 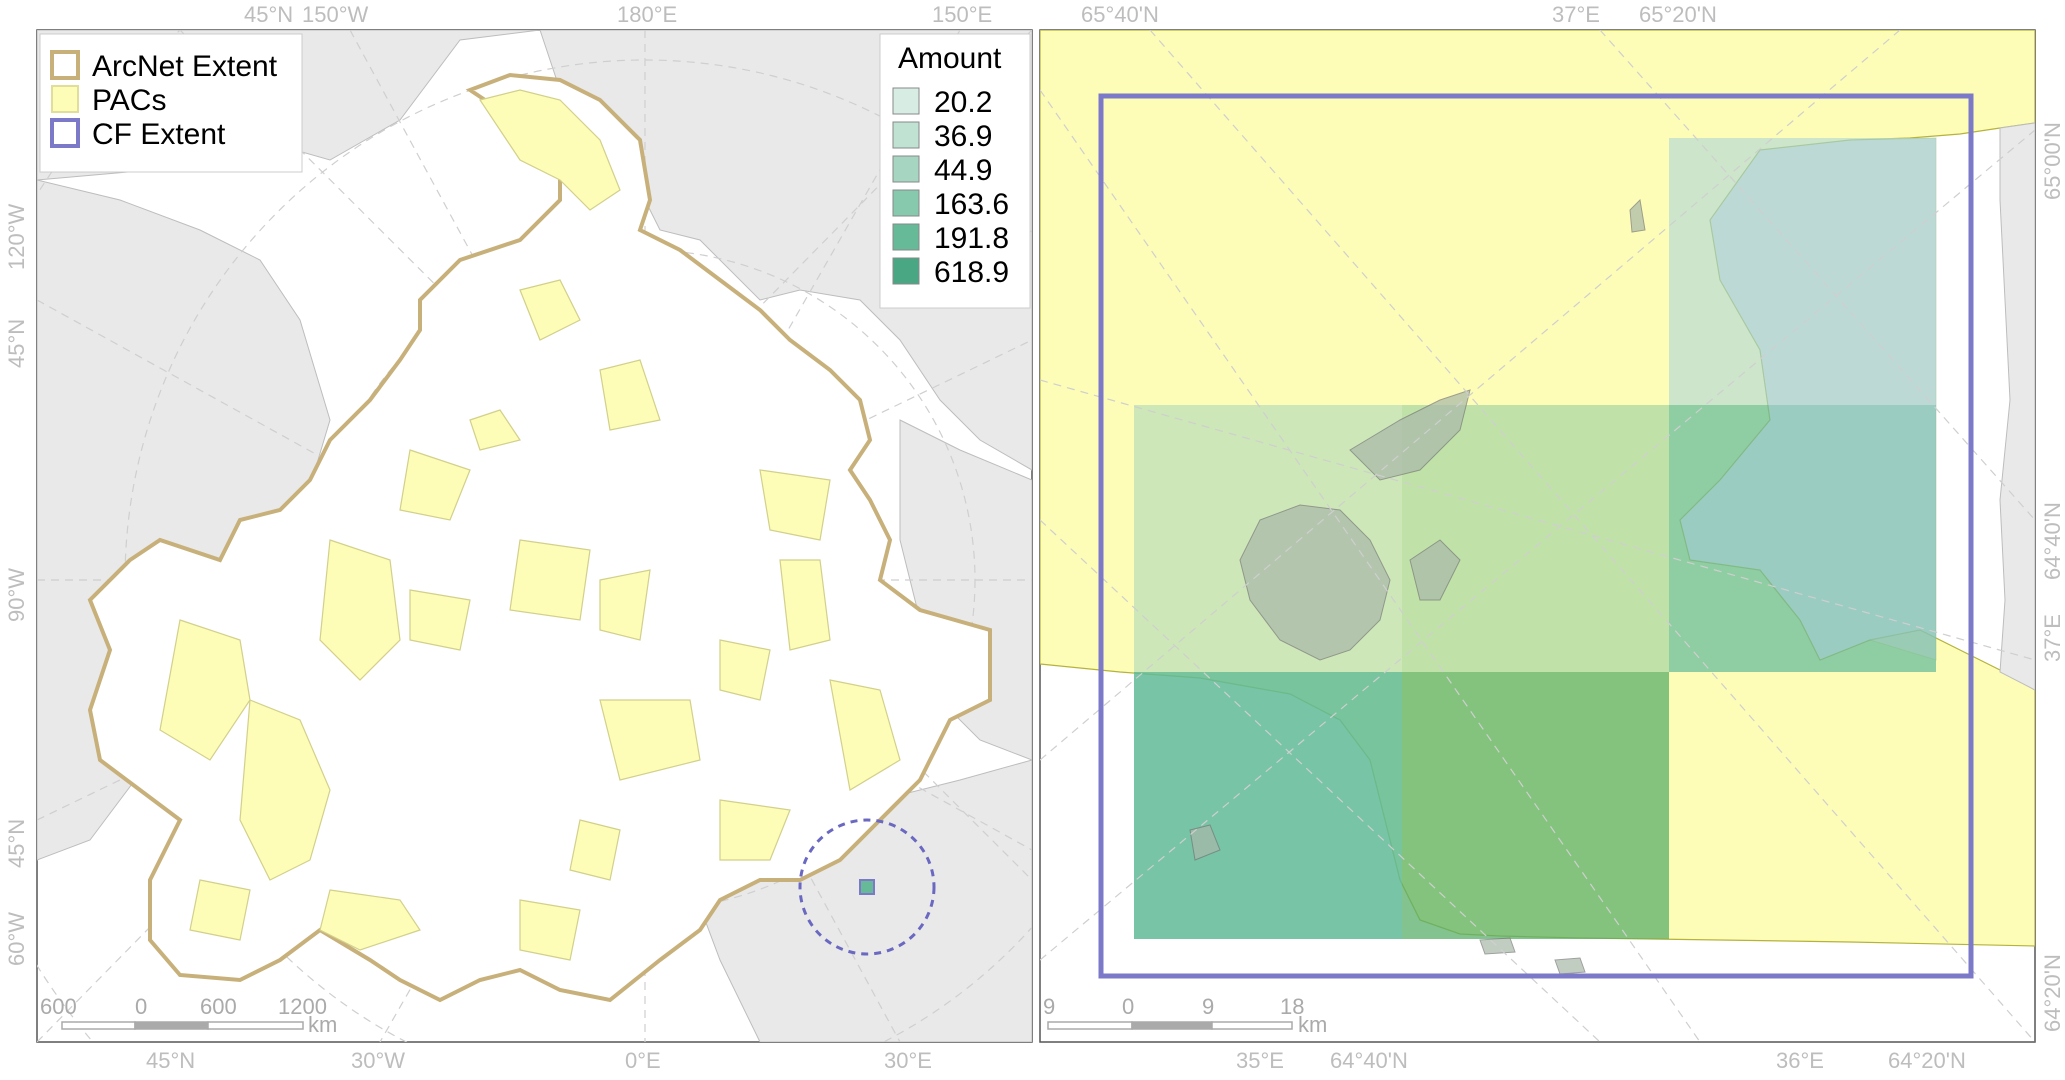 I want to click on left-left-tick-1: 120°W, so click(x=16, y=236).